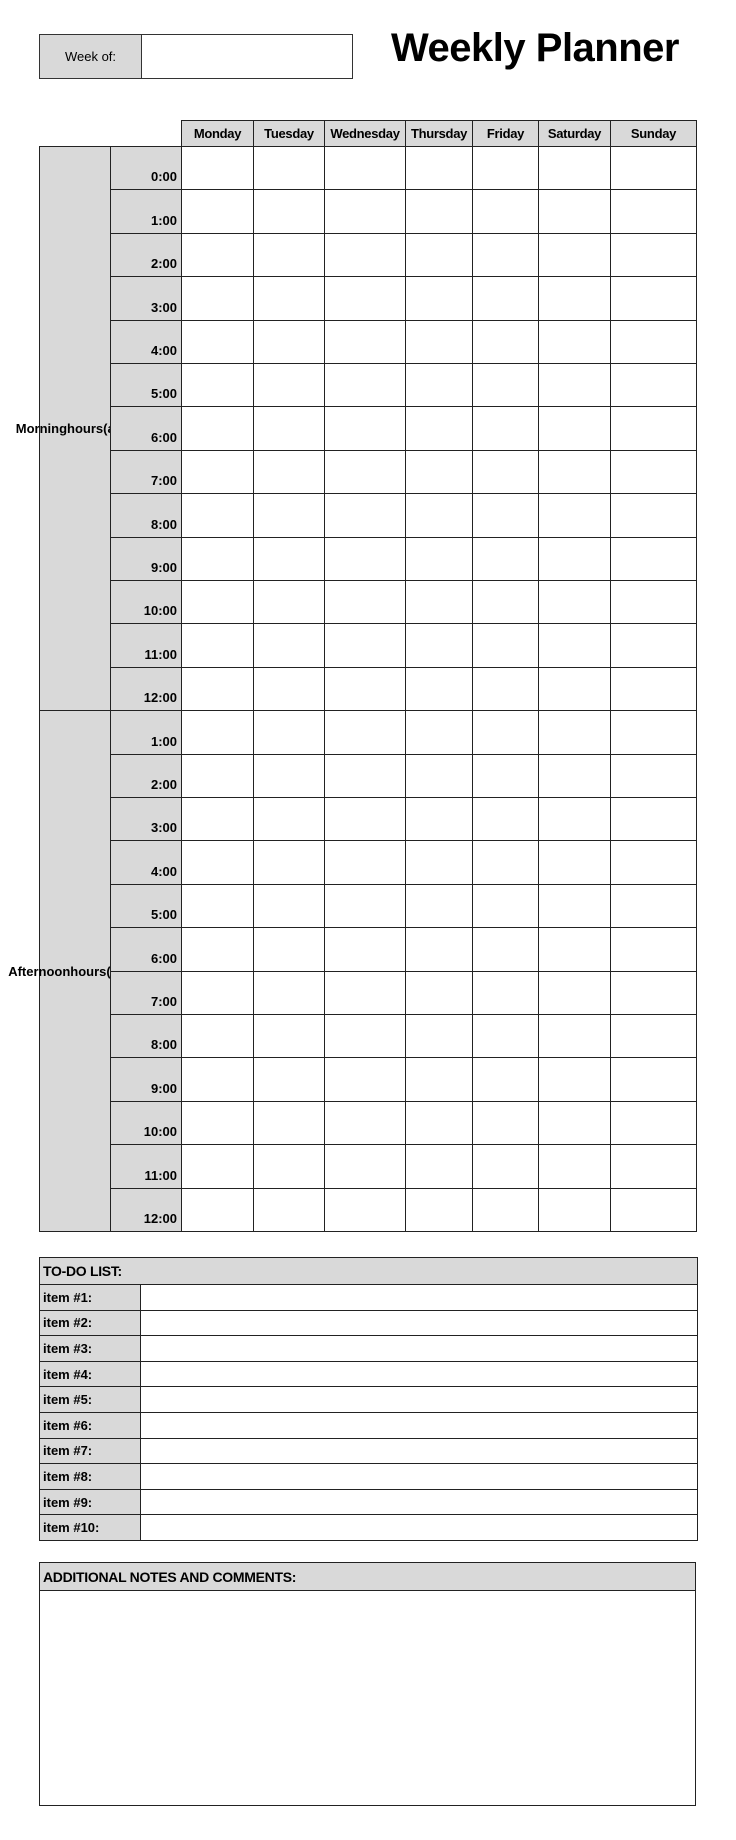 This screenshot has height=1840, width=736. Describe the element at coordinates (367, 1698) in the screenshot. I see `notes-area` at that location.